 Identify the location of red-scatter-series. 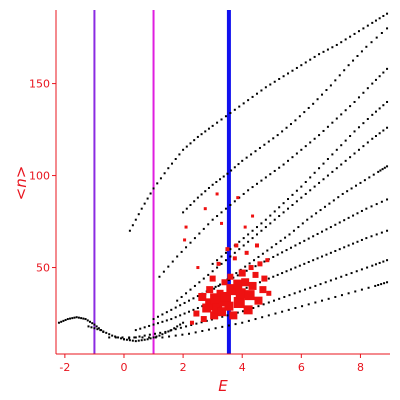
(227, 258).